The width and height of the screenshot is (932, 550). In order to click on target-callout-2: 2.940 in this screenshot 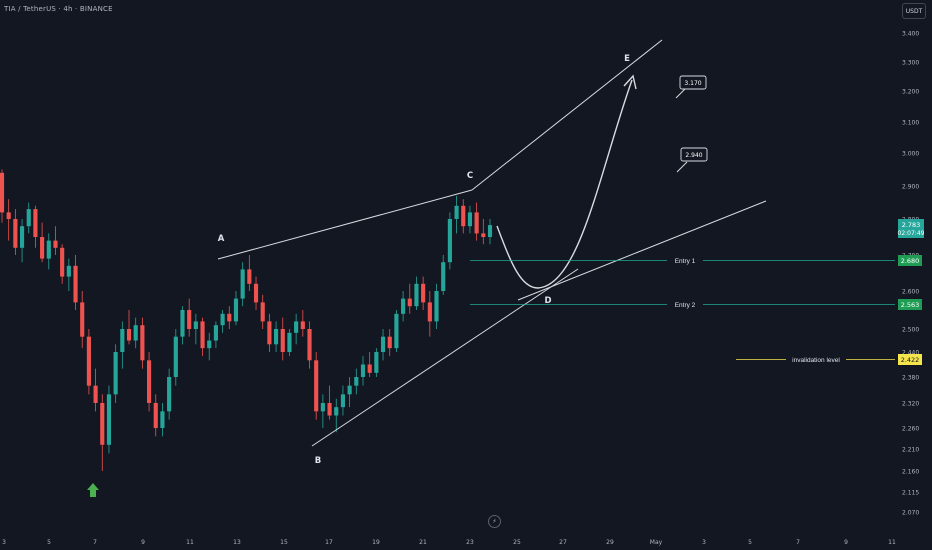, I will do `click(692, 160)`.